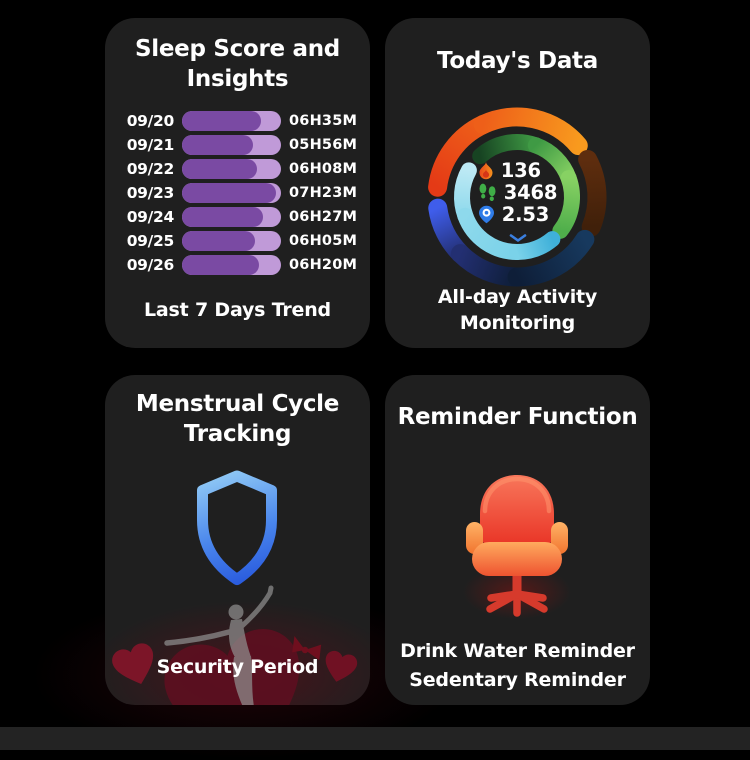  I want to click on chair-icon, so click(517, 547).